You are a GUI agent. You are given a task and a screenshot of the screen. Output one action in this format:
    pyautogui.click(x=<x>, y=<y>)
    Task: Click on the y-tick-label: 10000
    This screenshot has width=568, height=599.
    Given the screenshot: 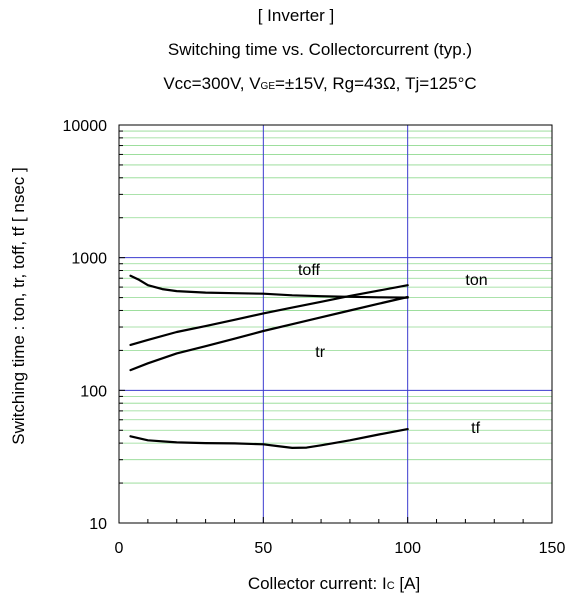 What is the action you would take?
    pyautogui.click(x=85, y=126)
    